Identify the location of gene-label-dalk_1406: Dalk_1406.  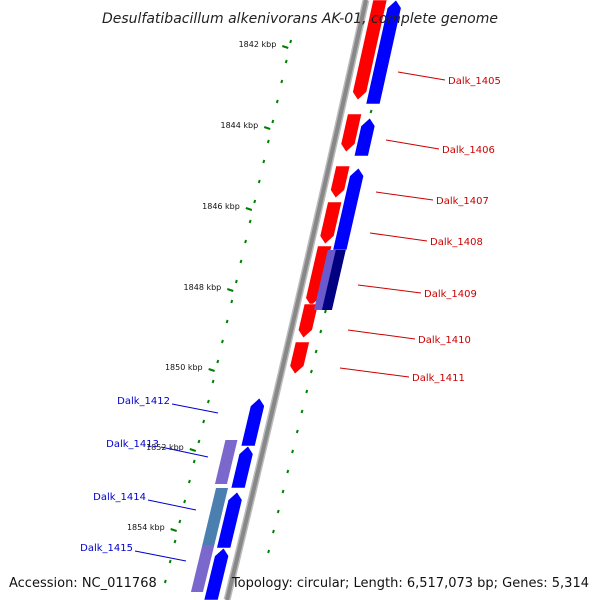
(468, 150).